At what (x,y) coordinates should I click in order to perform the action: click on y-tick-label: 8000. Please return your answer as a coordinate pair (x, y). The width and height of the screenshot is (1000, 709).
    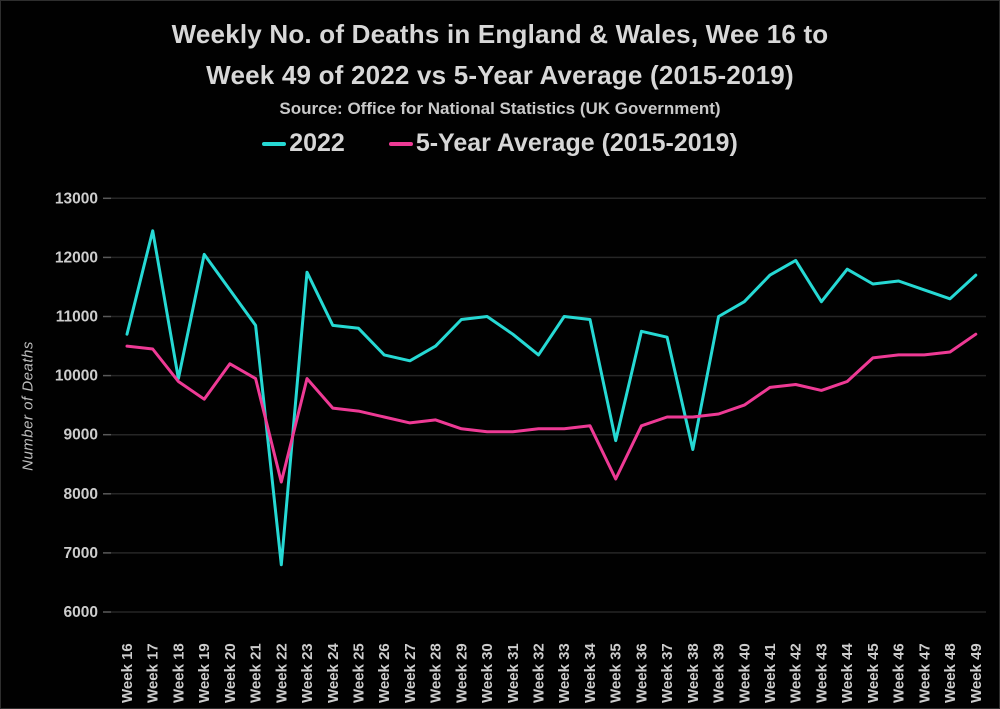
    Looking at the image, I should click on (81, 494).